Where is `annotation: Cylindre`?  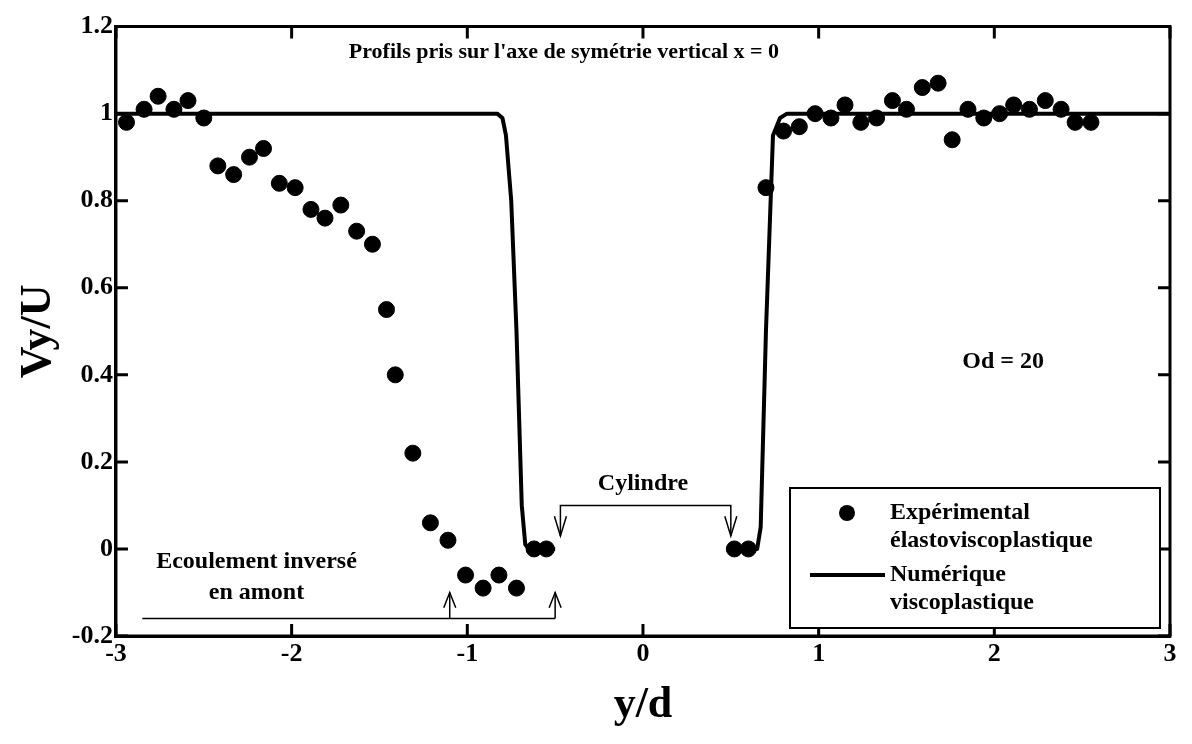
annotation: Cylindre is located at coordinates (643, 481).